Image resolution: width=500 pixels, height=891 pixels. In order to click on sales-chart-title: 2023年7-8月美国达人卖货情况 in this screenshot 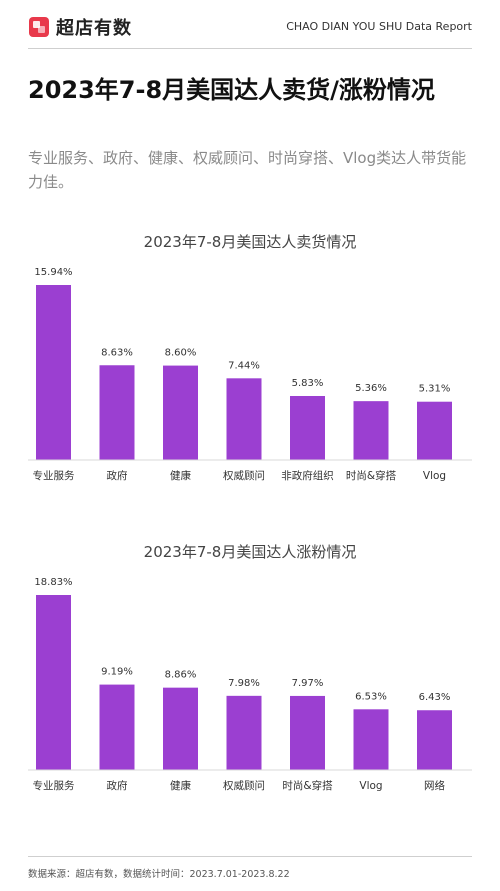, I will do `click(250, 242)`.